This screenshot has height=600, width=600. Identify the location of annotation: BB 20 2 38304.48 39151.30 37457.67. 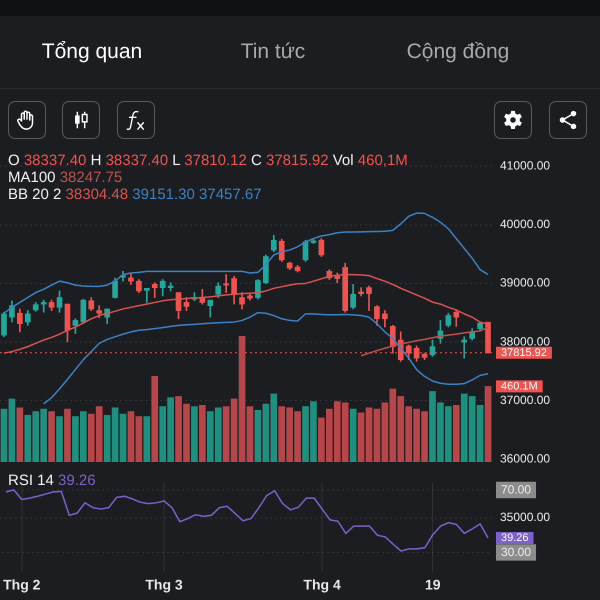
(135, 194).